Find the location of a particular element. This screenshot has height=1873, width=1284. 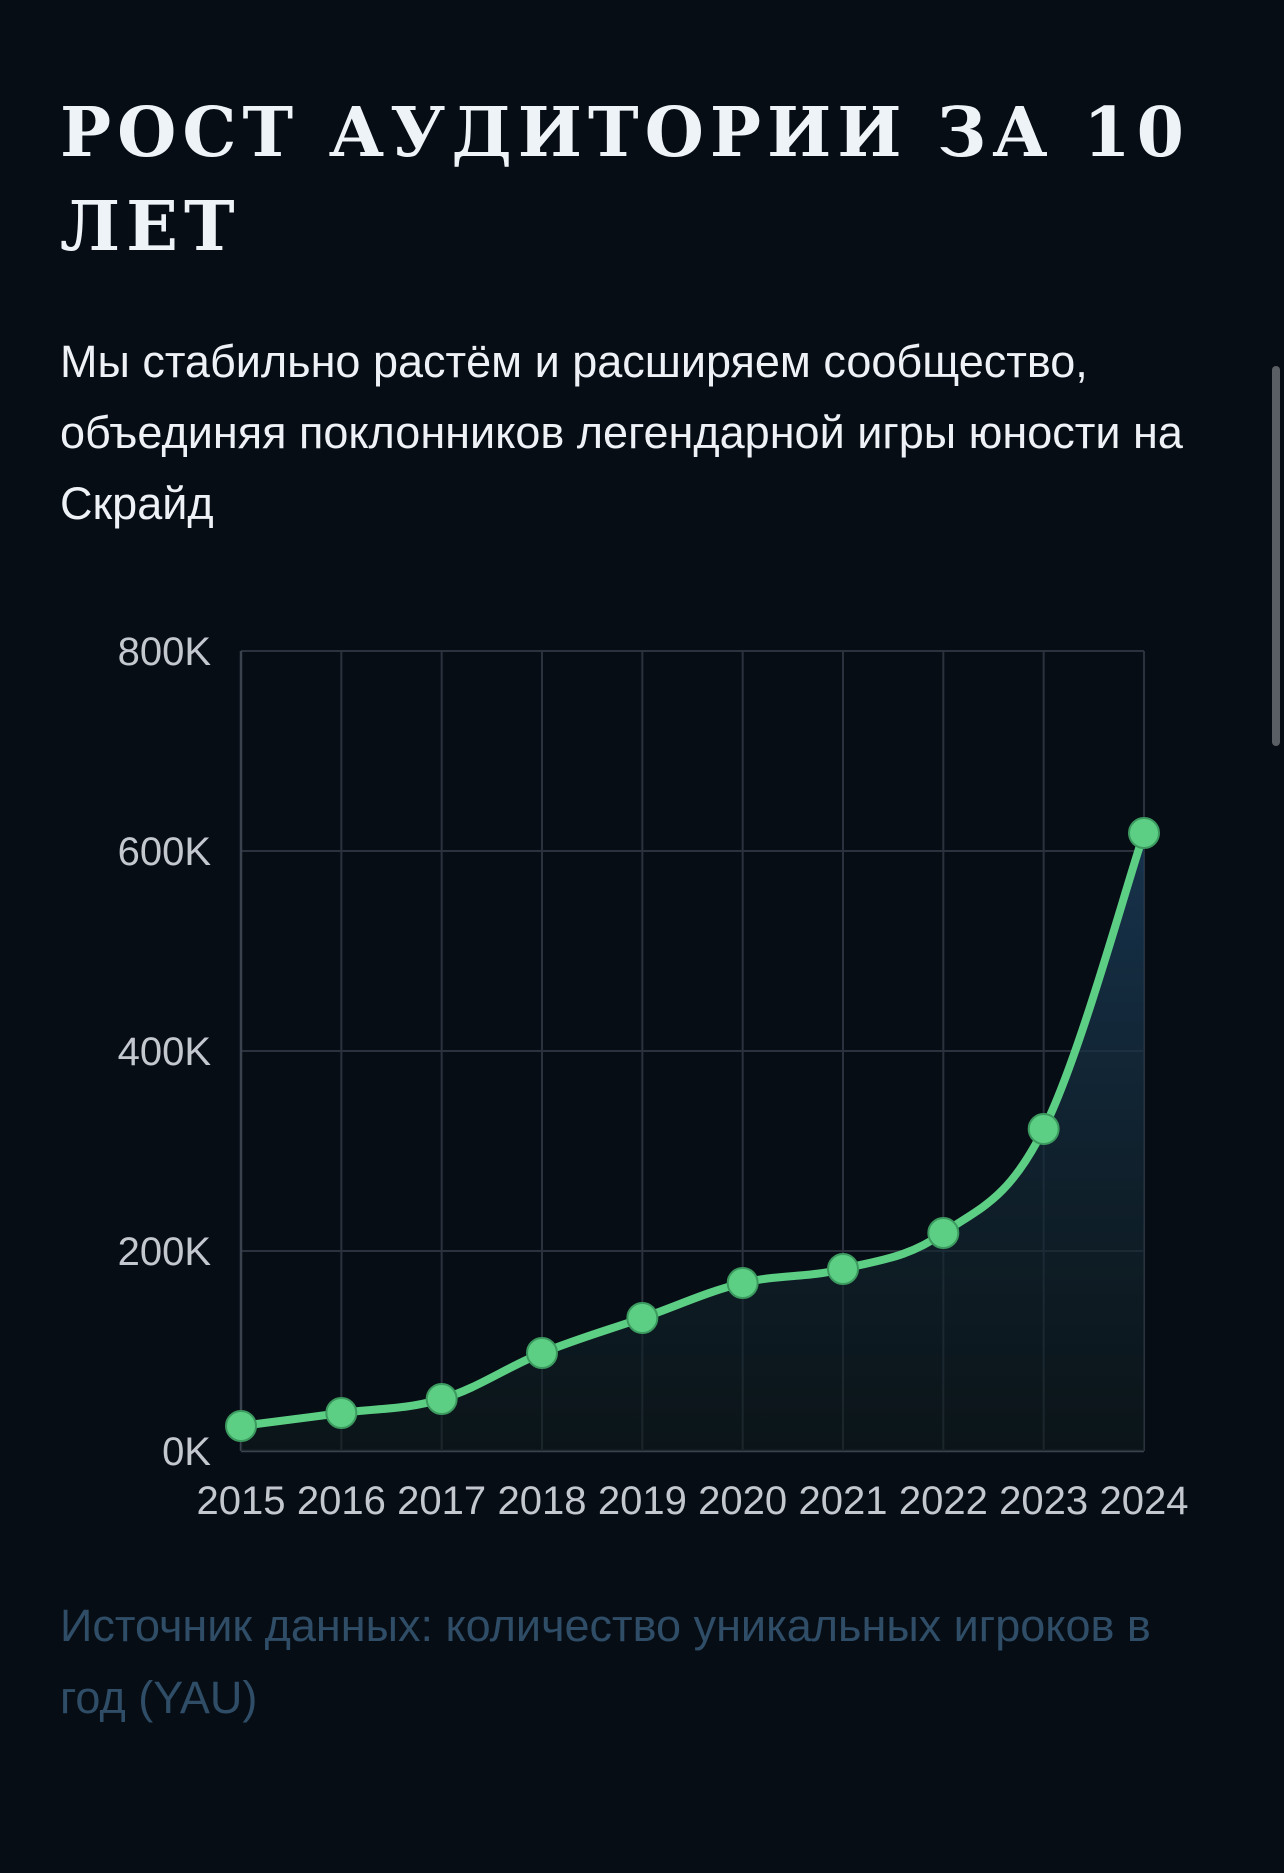

data-point-2018 is located at coordinates (542, 1353).